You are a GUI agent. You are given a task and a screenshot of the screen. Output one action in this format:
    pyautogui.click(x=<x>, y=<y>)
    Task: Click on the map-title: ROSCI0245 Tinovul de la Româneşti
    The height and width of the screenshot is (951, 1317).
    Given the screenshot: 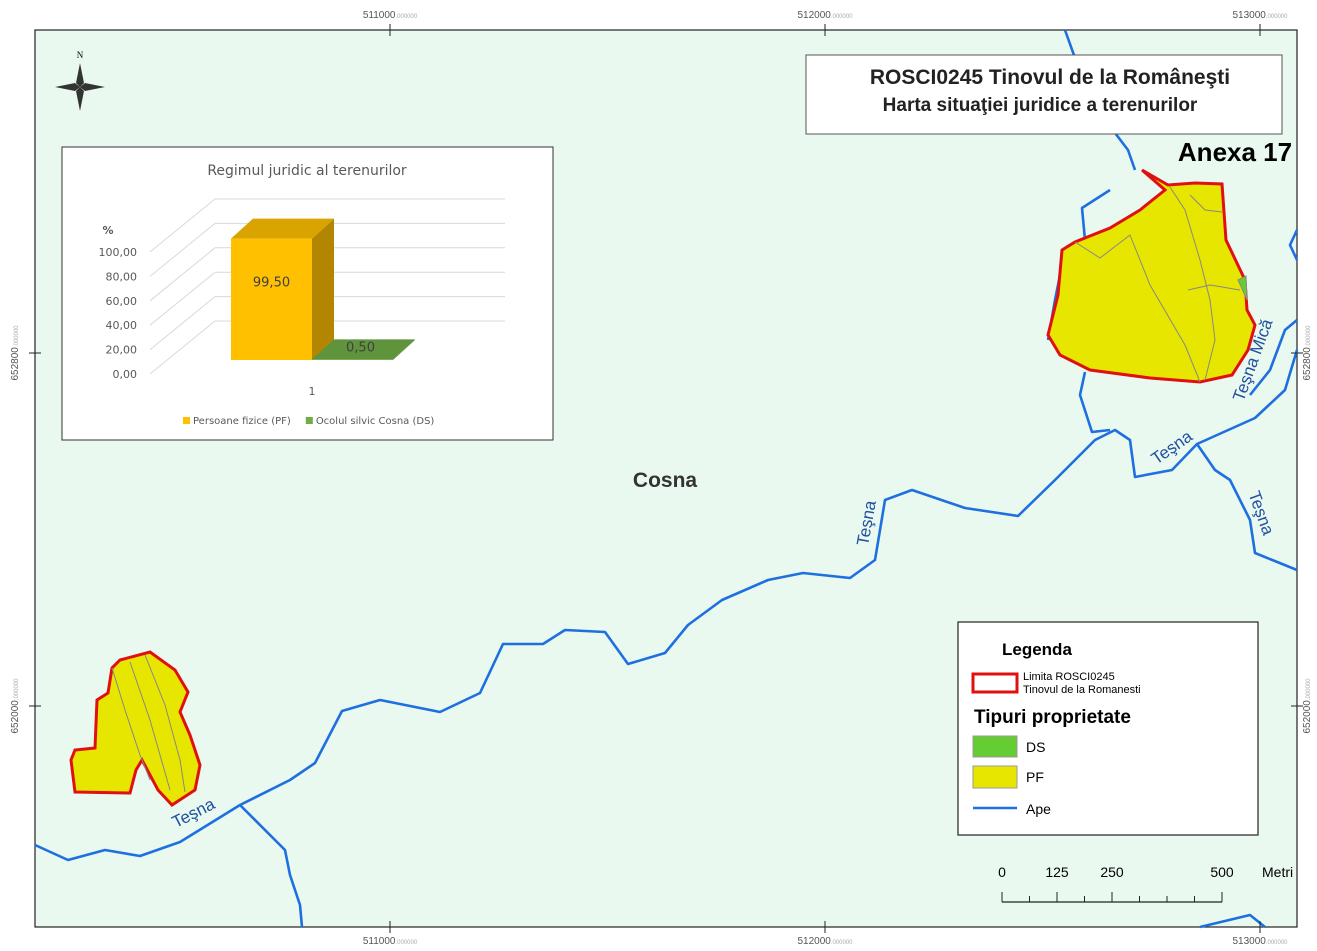 What is the action you would take?
    pyautogui.click(x=1050, y=77)
    